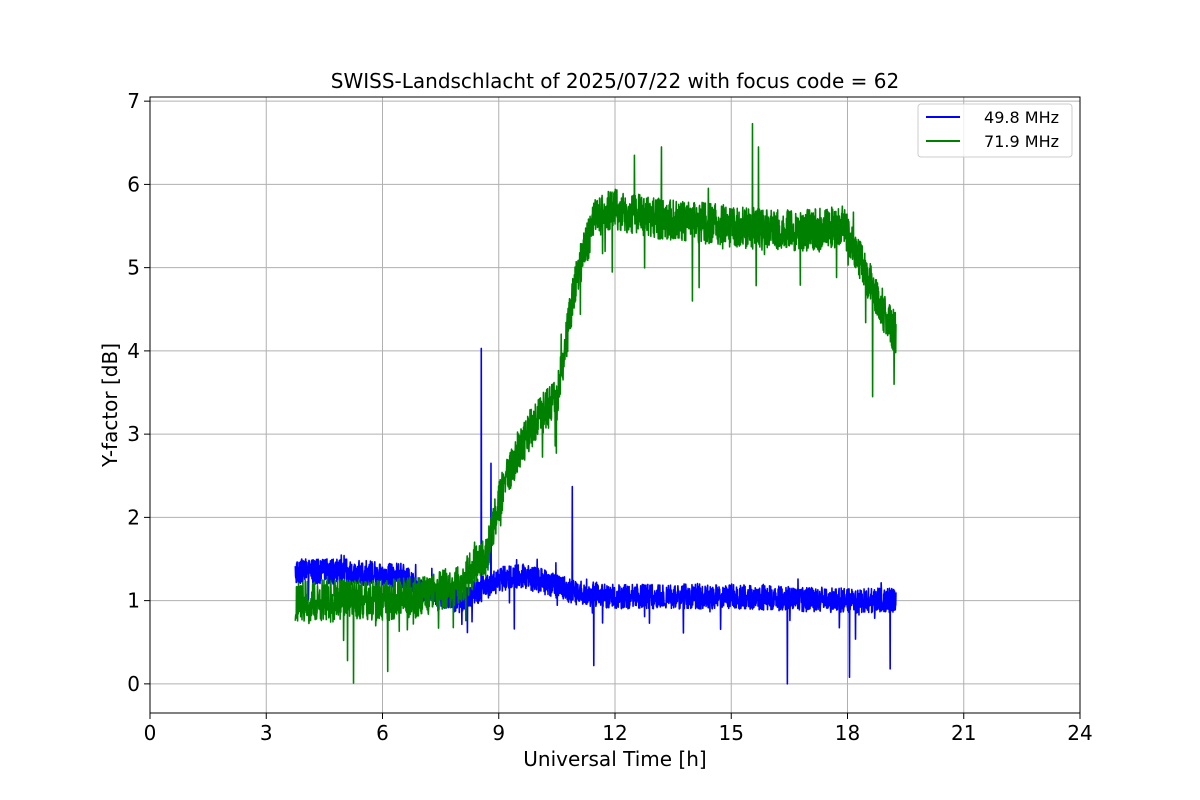  I want to click on x-axis-ticks: 0 3 6 9 12 15 18 21 24, so click(618, 729).